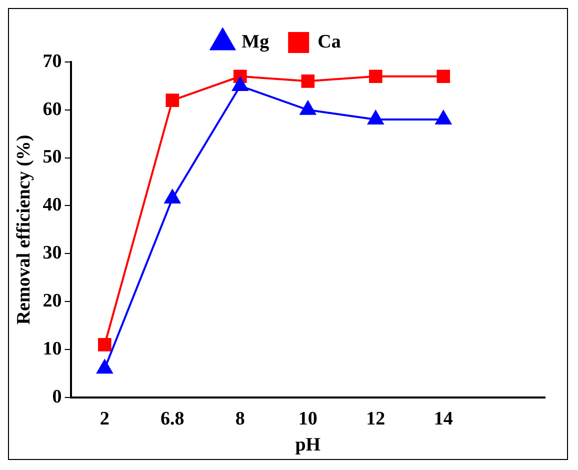  Describe the element at coordinates (172, 419) in the screenshot. I see `x-tick-label: 6.8` at that location.